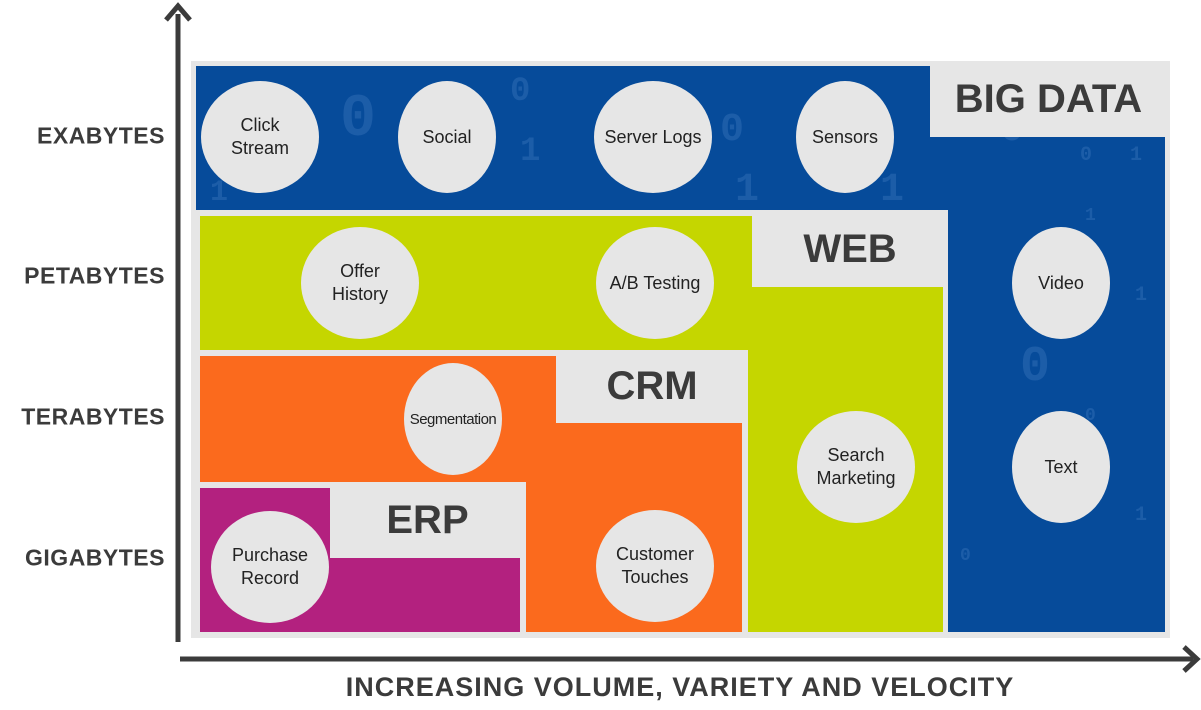  Describe the element at coordinates (1048, 99) in the screenshot. I see `big-data-label: BIG DATA` at that location.